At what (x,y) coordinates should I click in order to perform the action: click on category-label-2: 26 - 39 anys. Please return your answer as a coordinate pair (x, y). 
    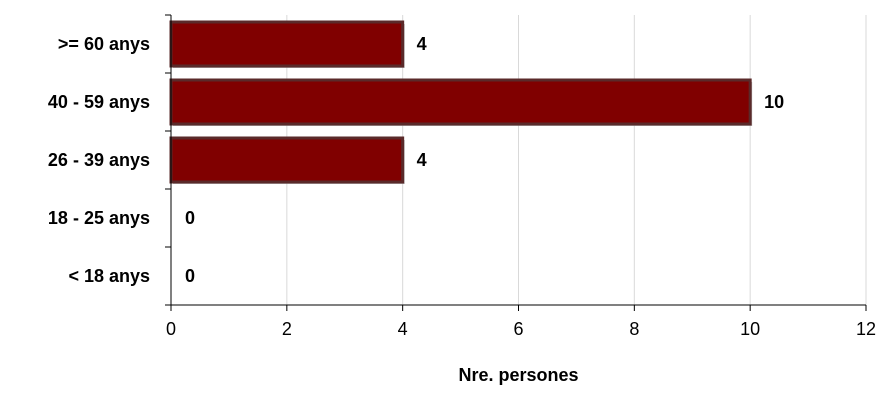
    Looking at the image, I should click on (99, 160).